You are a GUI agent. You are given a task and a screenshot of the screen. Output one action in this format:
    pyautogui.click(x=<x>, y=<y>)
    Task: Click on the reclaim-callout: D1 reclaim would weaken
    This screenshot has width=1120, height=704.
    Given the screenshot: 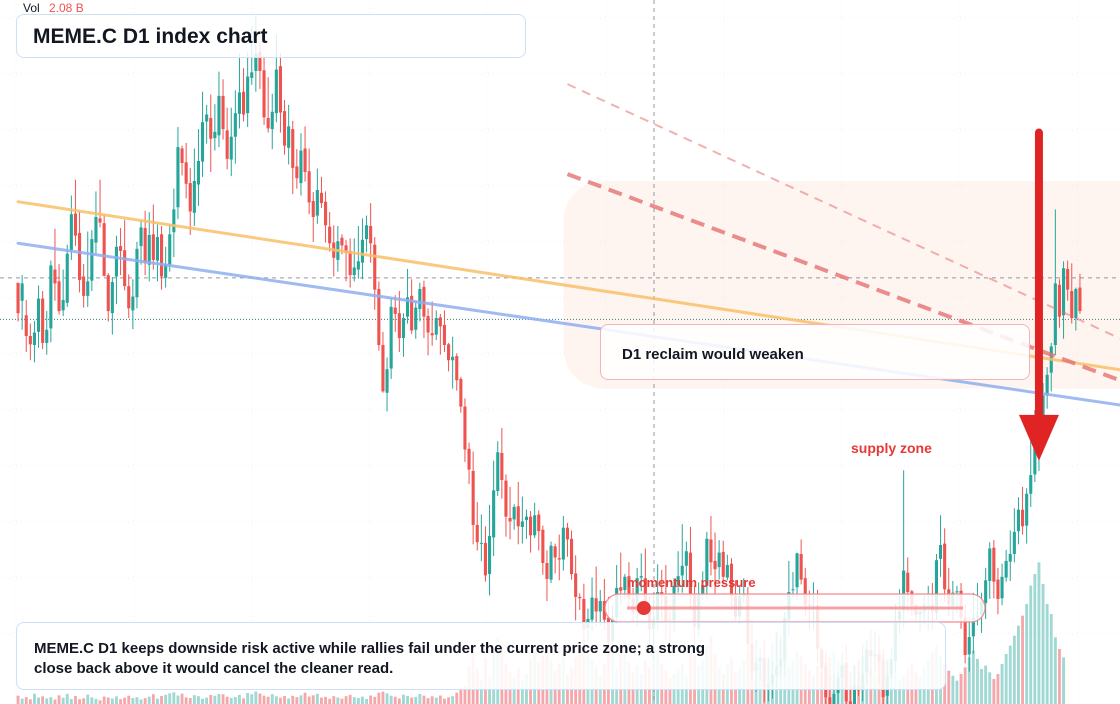 What is the action you would take?
    pyautogui.click(x=815, y=352)
    